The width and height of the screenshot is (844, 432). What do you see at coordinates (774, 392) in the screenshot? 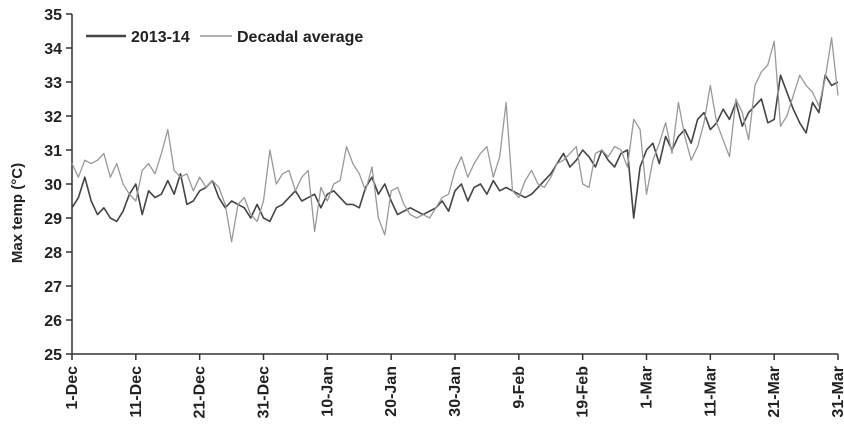
I see `x-tick-label: 21-Mar` at bounding box center [774, 392].